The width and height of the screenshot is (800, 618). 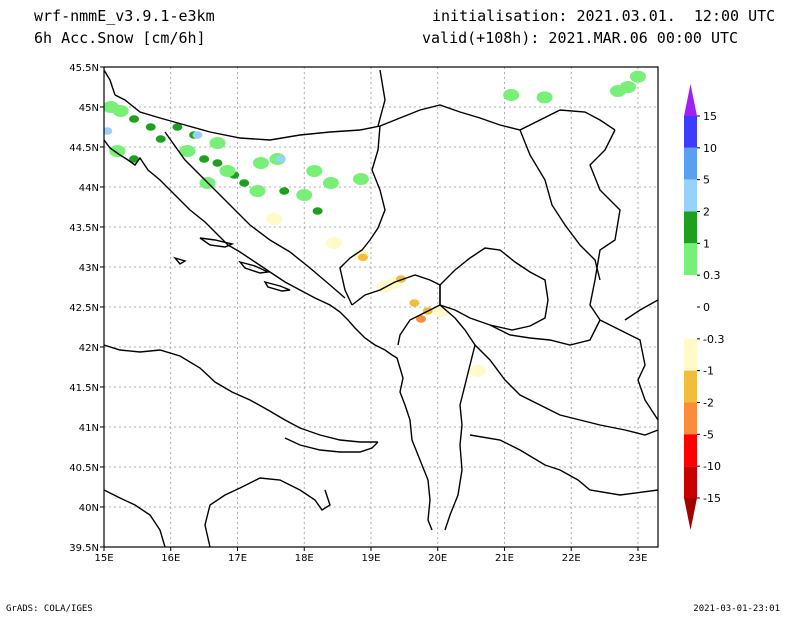 What do you see at coordinates (706, 180) in the screenshot?
I see `colorbar-label-2: 5` at bounding box center [706, 180].